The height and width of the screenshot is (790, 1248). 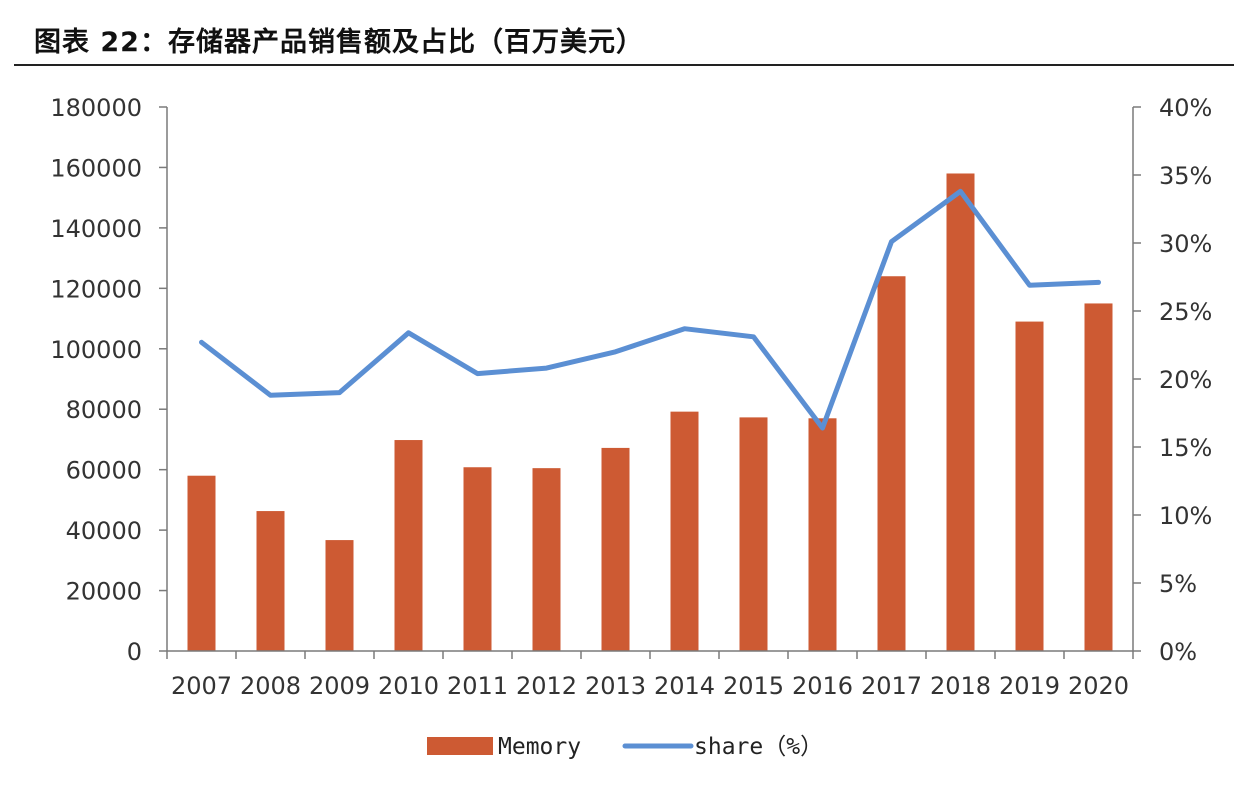 I want to click on x-tick-label: 2020, so click(x=1098, y=686).